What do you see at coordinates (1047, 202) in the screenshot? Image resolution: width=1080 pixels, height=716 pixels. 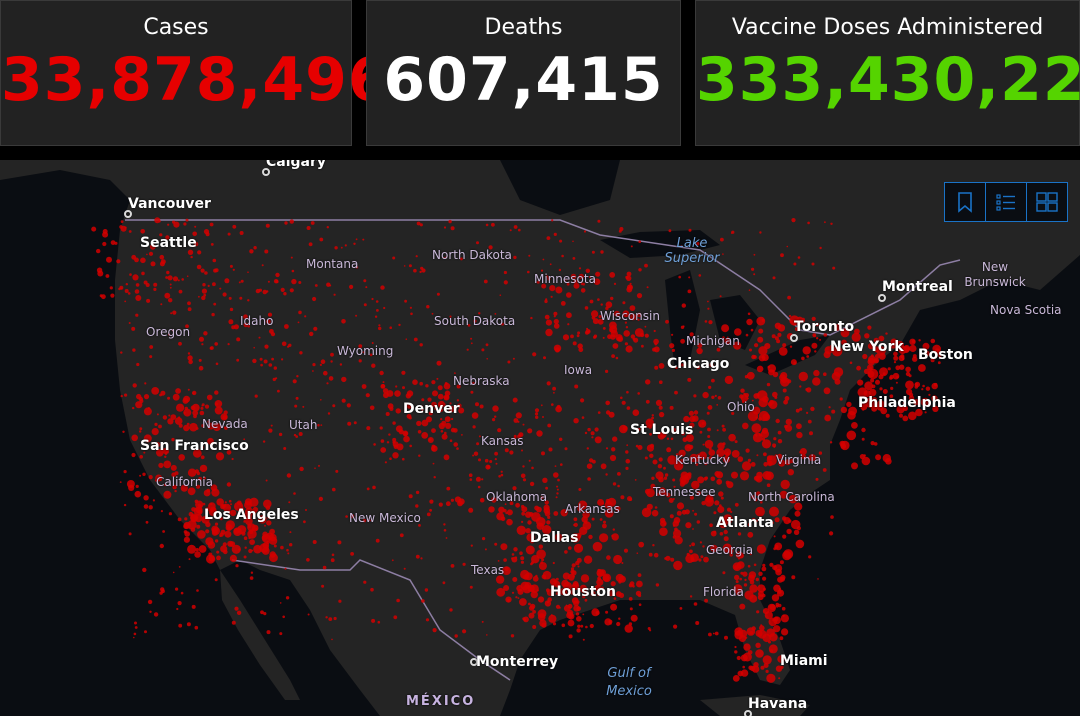 I see `basemap-gallery-button` at bounding box center [1047, 202].